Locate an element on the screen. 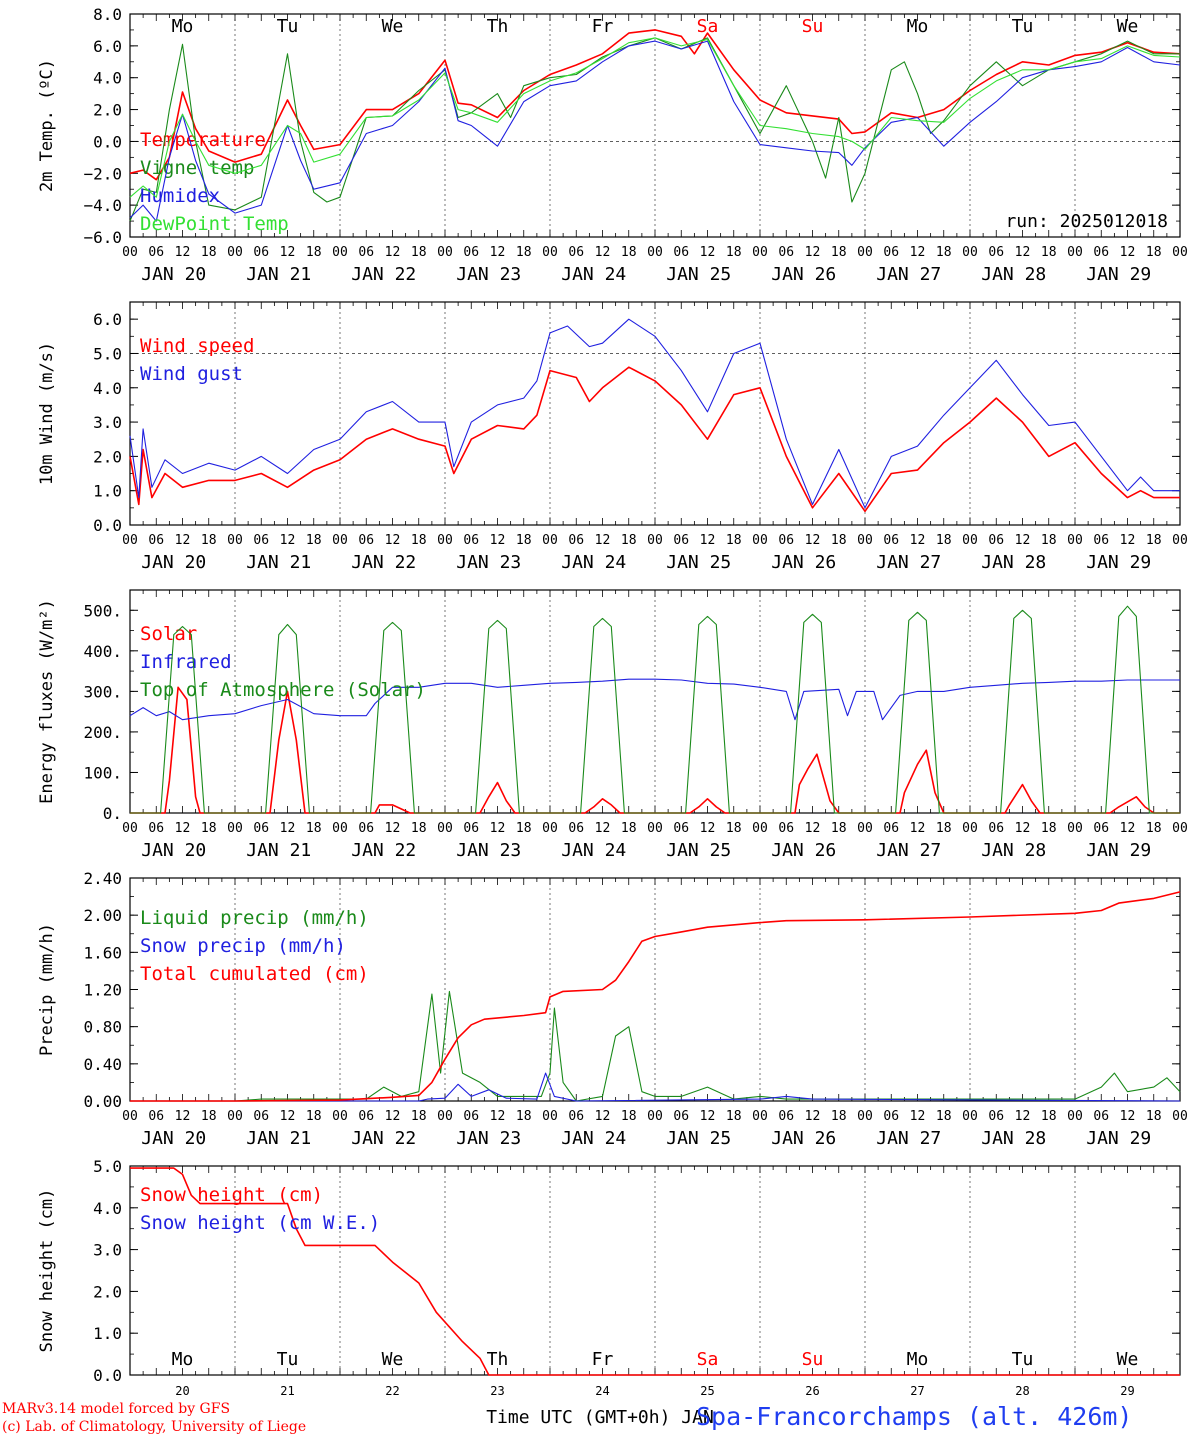 The width and height of the screenshot is (1194, 1440). legend-entry: Liquid precip (mm/h) is located at coordinates (254, 918).